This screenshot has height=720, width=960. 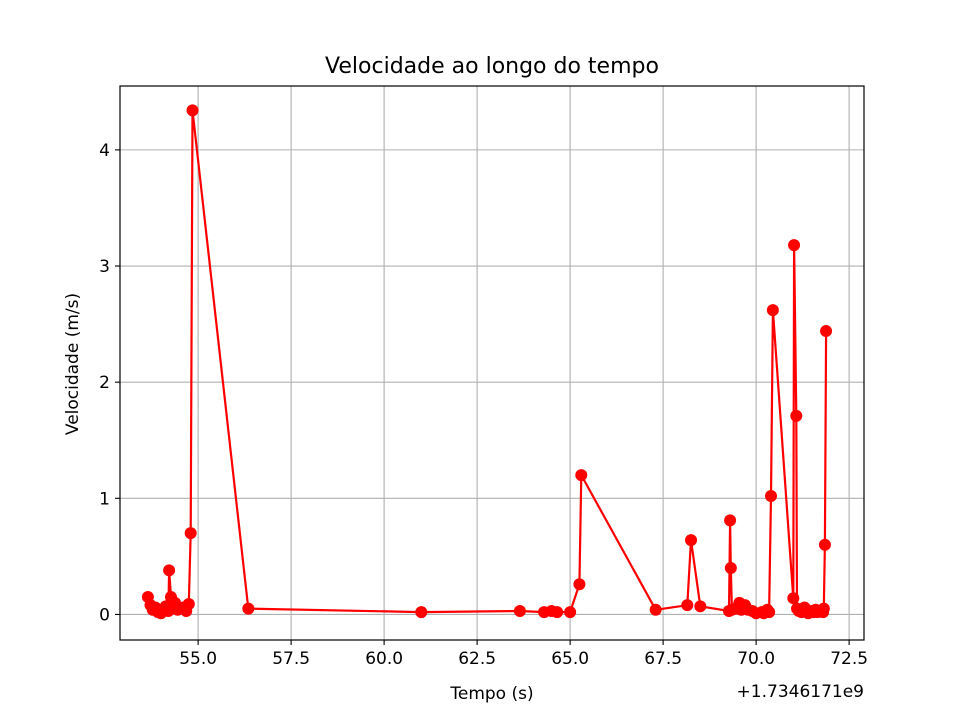 I want to click on x-tick-label: 60.0, so click(x=384, y=659).